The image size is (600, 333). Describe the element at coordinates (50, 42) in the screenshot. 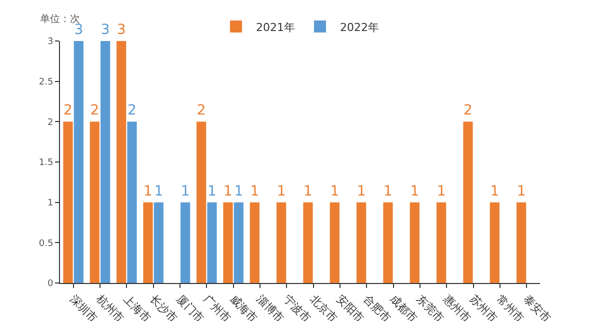

I see `y-tick-label: 3` at that location.